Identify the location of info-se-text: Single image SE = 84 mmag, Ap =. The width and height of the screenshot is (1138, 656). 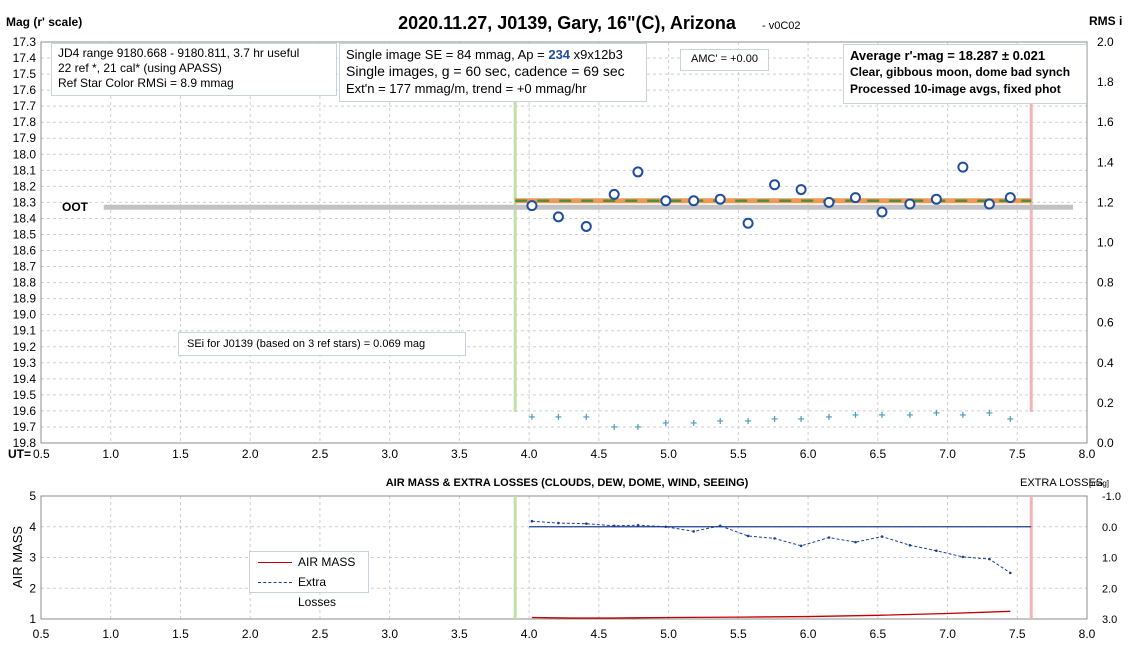
(447, 54).